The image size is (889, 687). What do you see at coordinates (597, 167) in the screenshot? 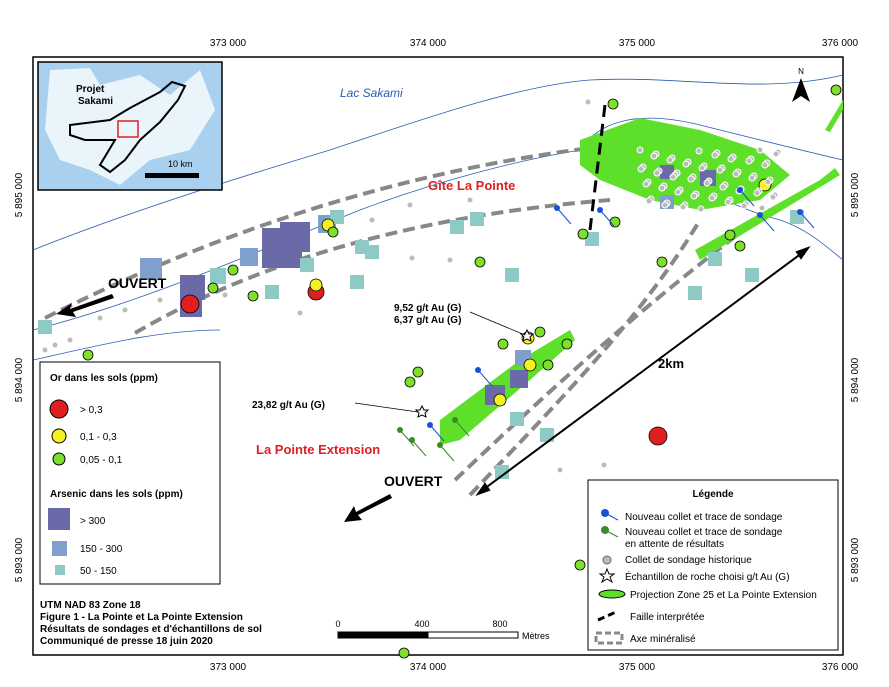
I see `fault` at bounding box center [597, 167].